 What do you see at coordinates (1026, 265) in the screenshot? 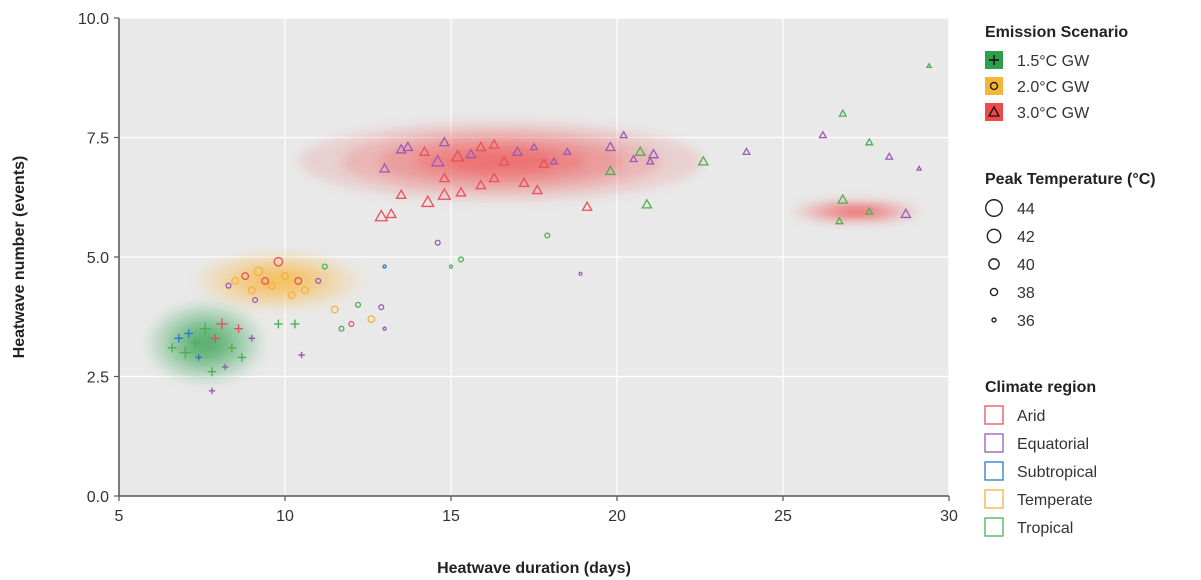
I see `legend-label: 40` at bounding box center [1026, 265].